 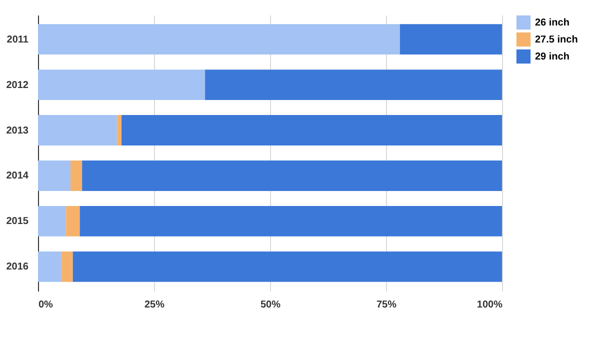 What do you see at coordinates (17, 40) in the screenshot?
I see `y-tick-label: 2011` at bounding box center [17, 40].